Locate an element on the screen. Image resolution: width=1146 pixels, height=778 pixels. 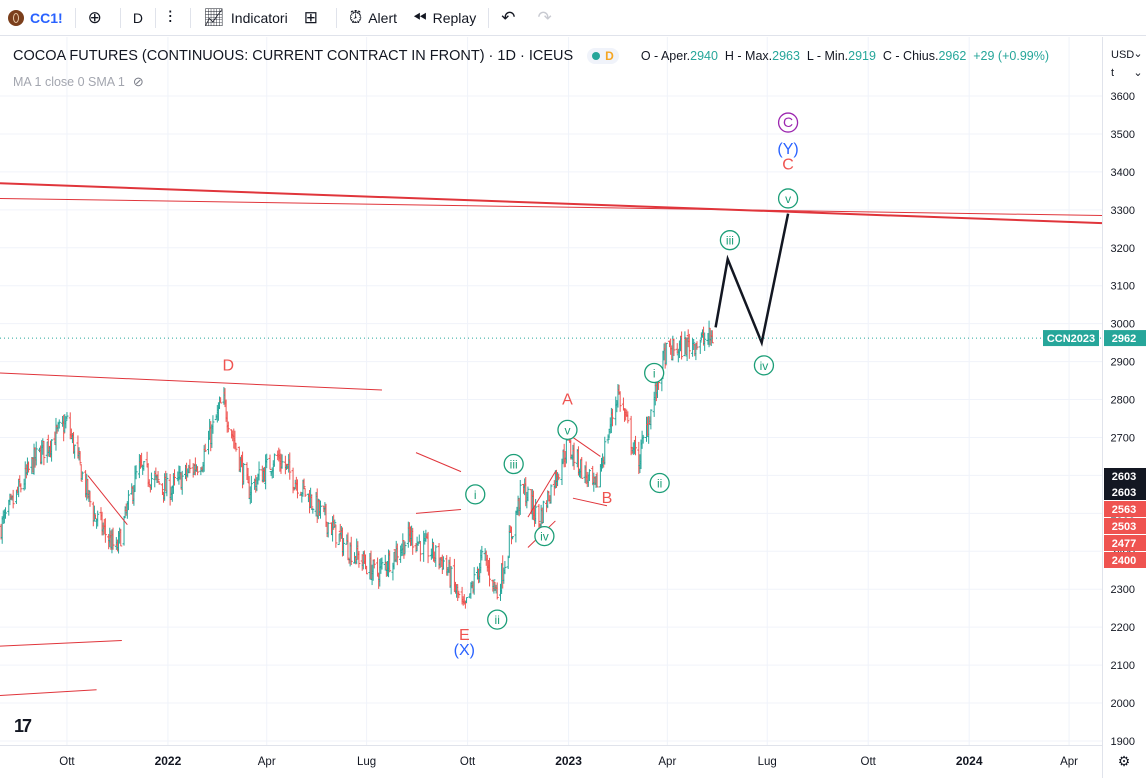
templates-button: ⊞ is located at coordinates (314, 18).